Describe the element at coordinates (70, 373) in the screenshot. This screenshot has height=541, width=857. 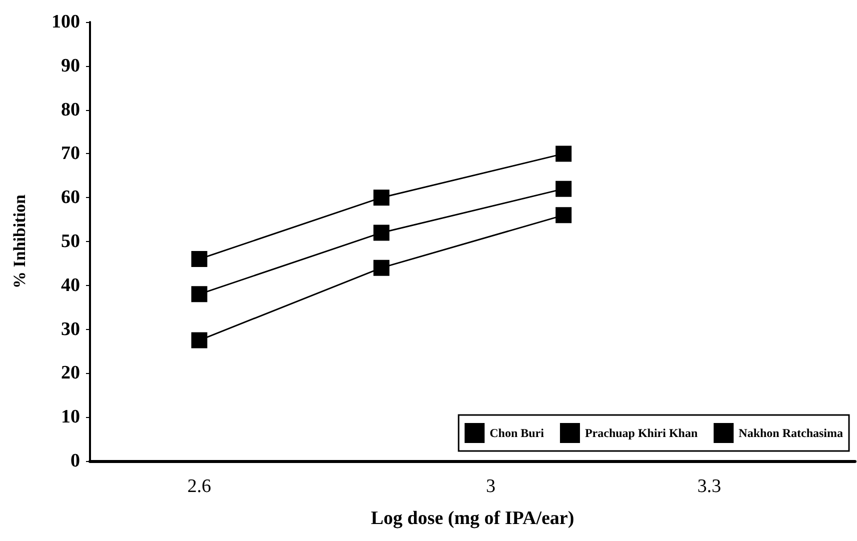
I see `y-tick-label: 20` at that location.